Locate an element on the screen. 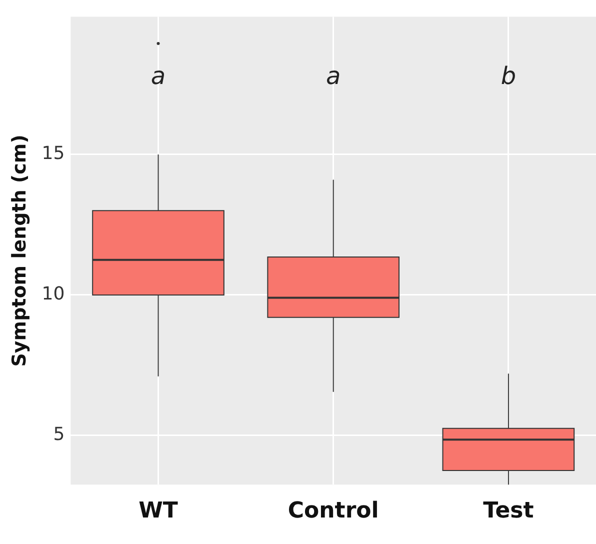 The width and height of the screenshot is (596, 544). y-tick-label: 5 is located at coordinates (59, 435).